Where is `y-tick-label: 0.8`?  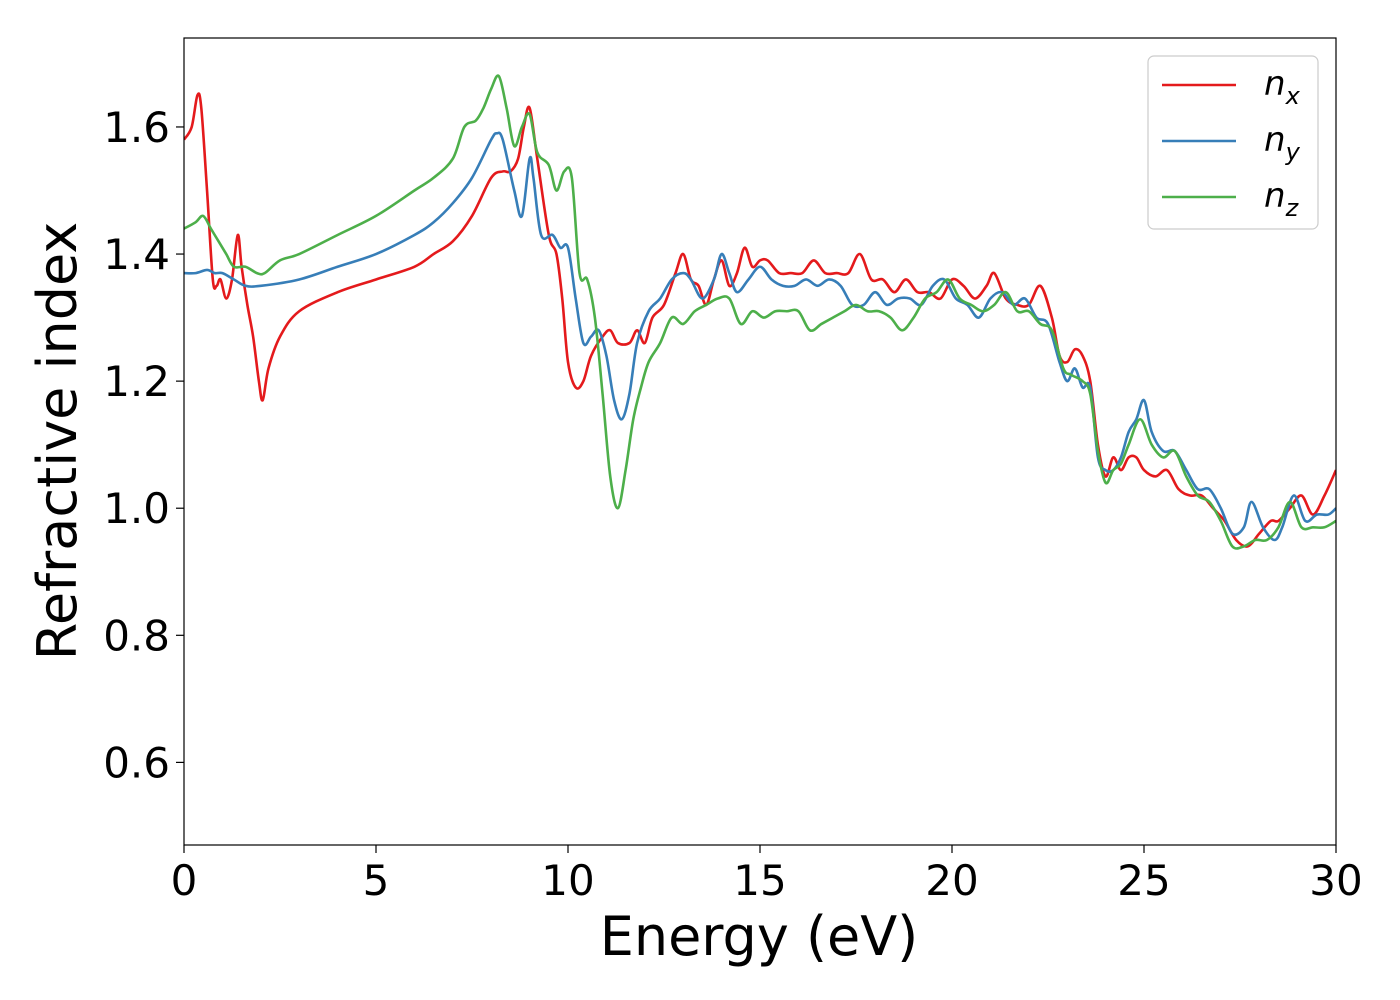
y-tick-label: 0.8 is located at coordinates (136, 635).